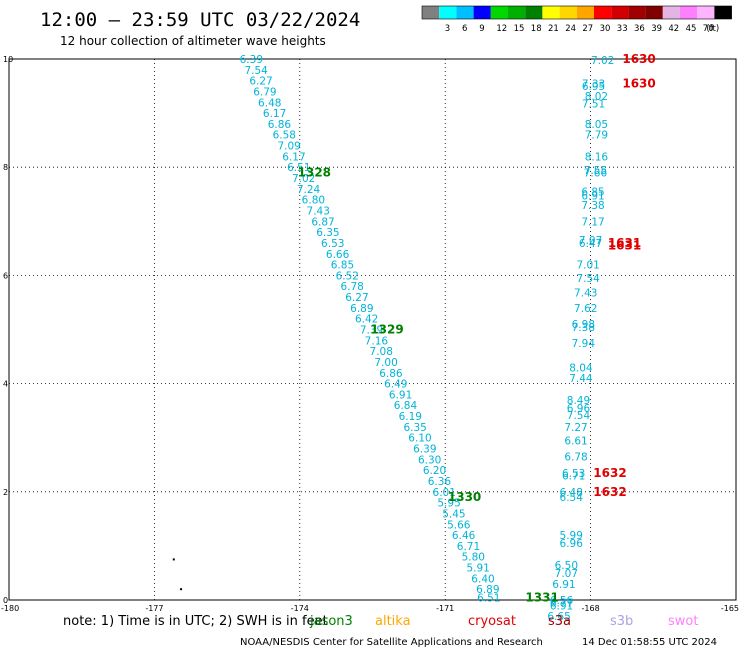 Image resolution: width=740 pixels, height=650 pixels. Describe the element at coordinates (473, 558) in the screenshot. I see `wave-height-value: 5.80` at that location.